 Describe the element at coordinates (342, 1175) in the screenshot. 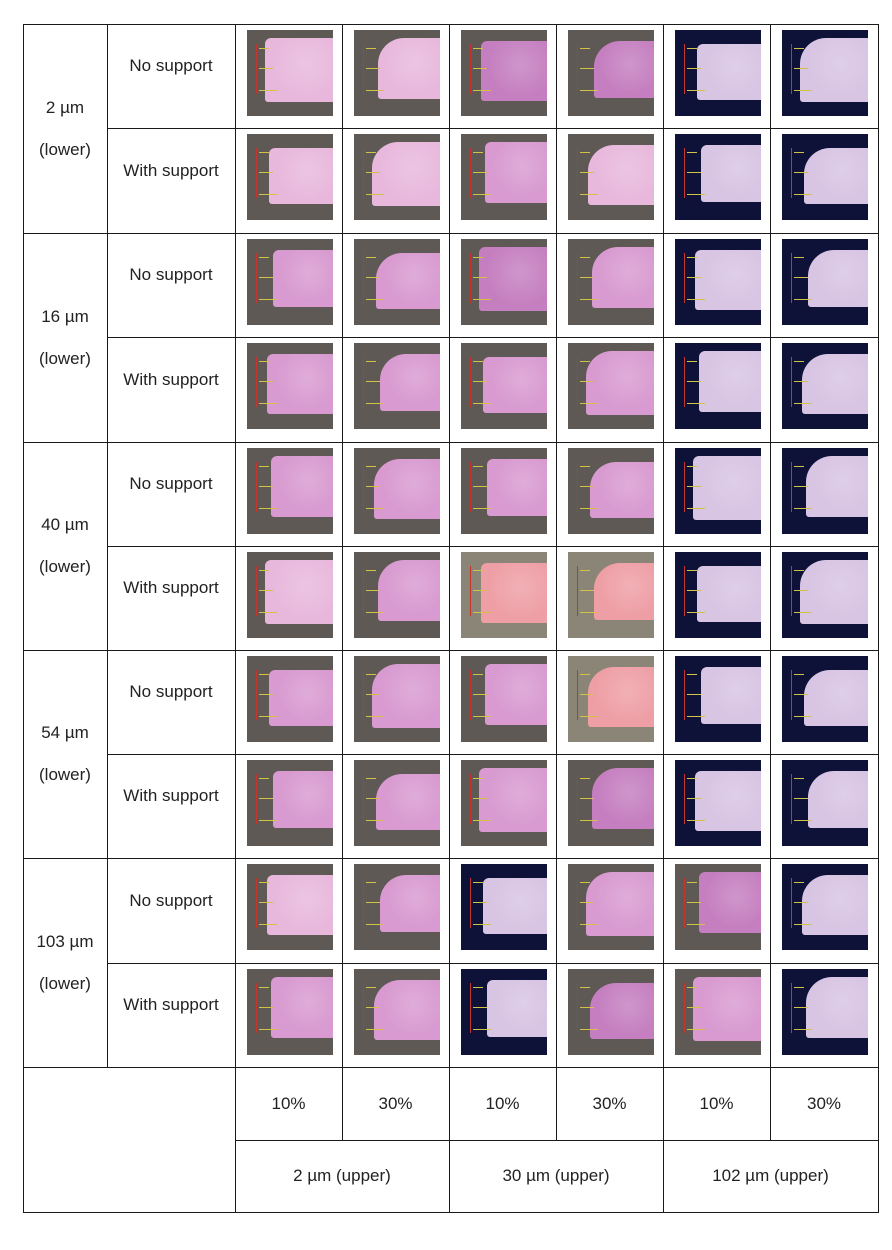

I see `upper-size-label: 2 µm (upper)` at that location.